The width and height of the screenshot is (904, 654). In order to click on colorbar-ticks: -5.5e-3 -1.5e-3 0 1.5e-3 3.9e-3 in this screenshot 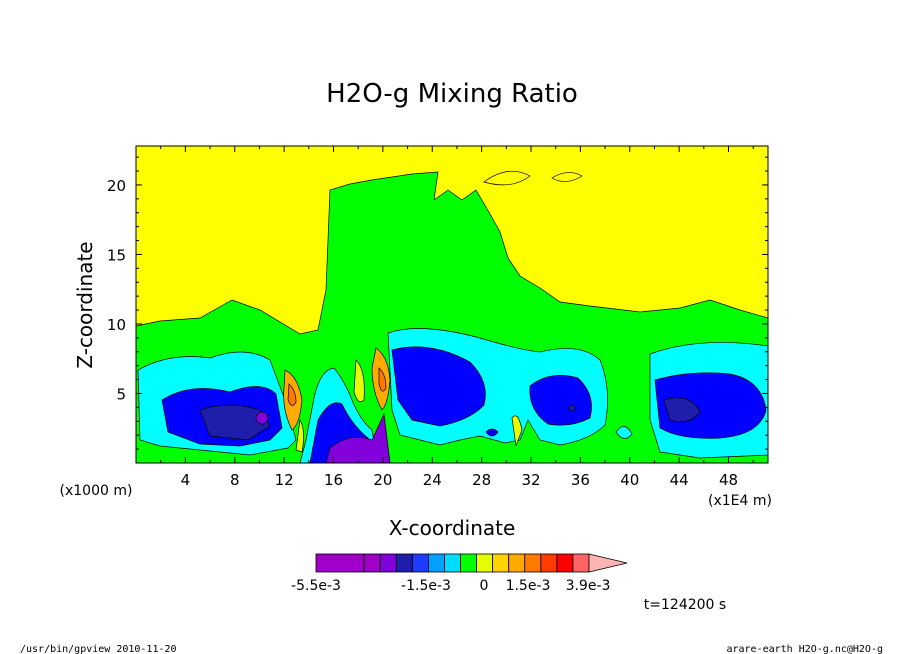, I will do `click(450, 586)`.